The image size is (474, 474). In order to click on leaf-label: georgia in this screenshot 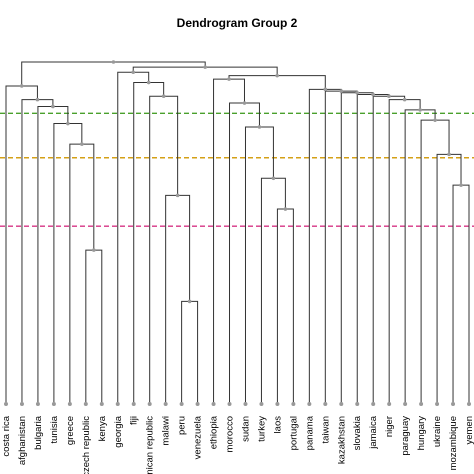, I will do `click(118, 431)`.